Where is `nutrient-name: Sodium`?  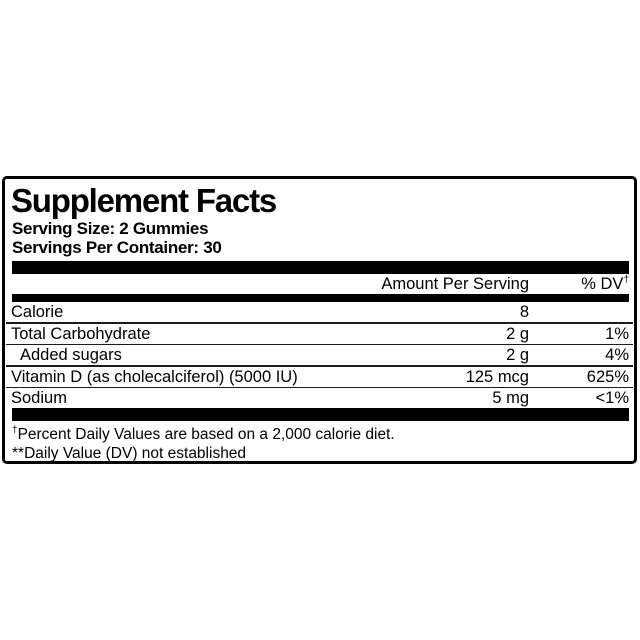
nutrient-name: Sodium is located at coordinates (39, 398).